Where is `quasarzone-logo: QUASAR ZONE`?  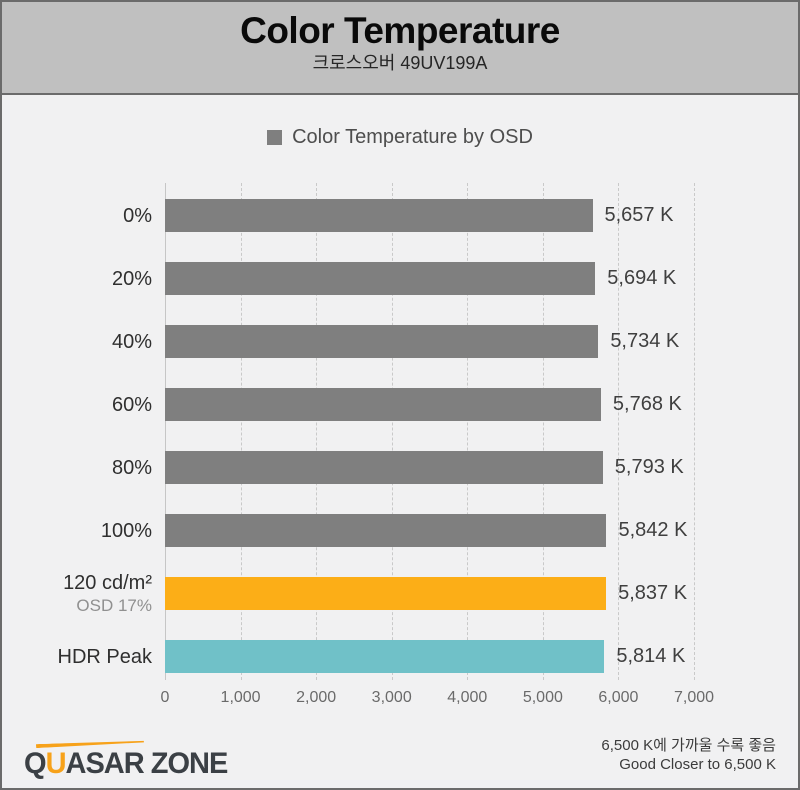 quasarzone-logo: QUASAR ZONE is located at coordinates (126, 764).